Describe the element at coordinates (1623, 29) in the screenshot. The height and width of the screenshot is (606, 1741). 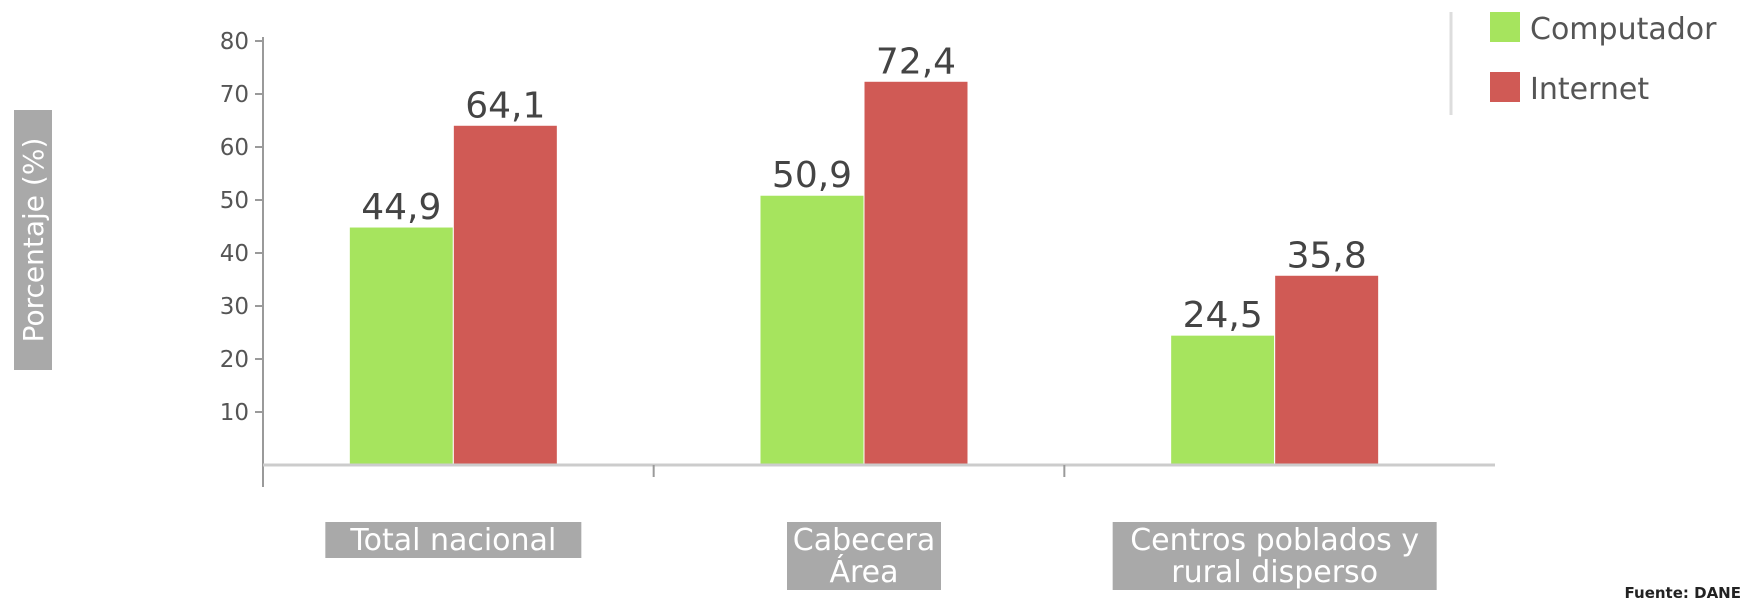
I see `legend-label: Computador` at that location.